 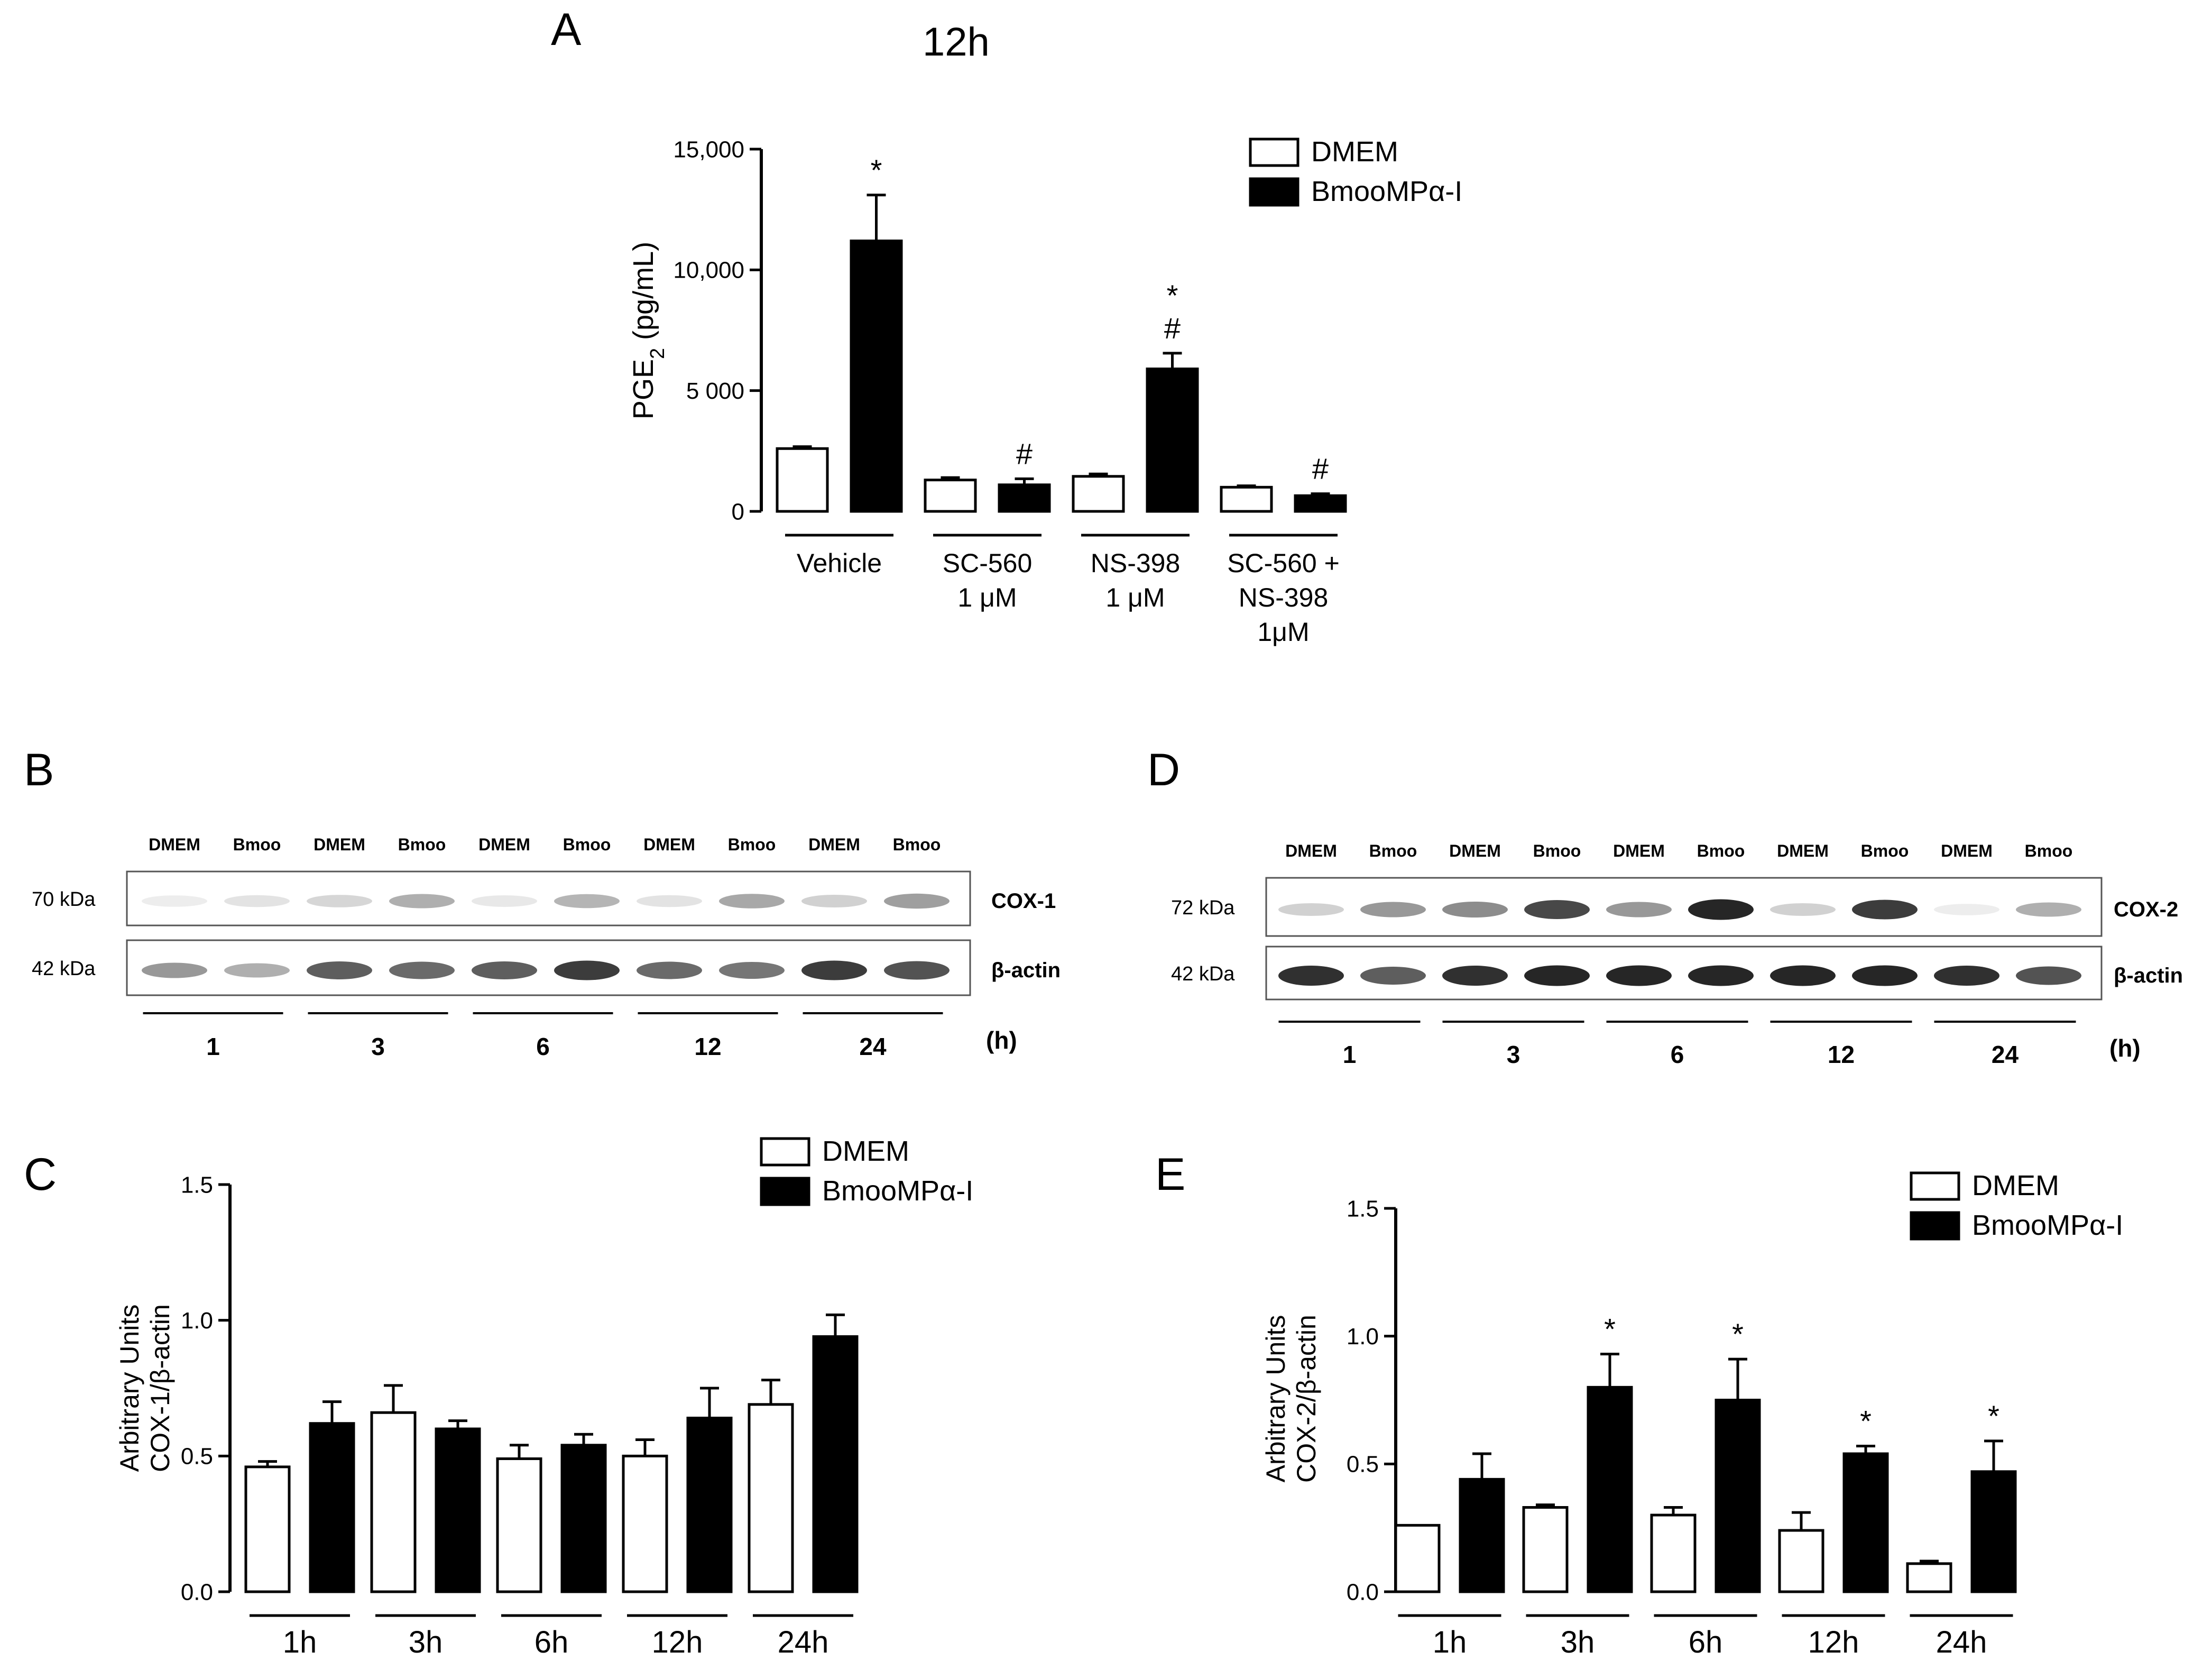 I want to click on y-tick-label: 15,000, so click(x=708, y=149).